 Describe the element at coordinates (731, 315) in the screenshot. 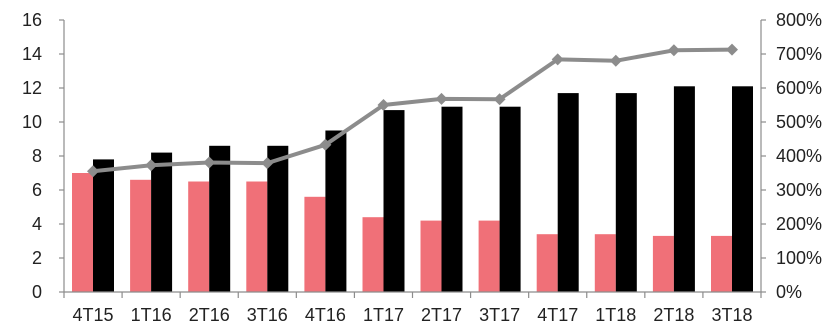

I see `x-tick-label: 3T18` at that location.